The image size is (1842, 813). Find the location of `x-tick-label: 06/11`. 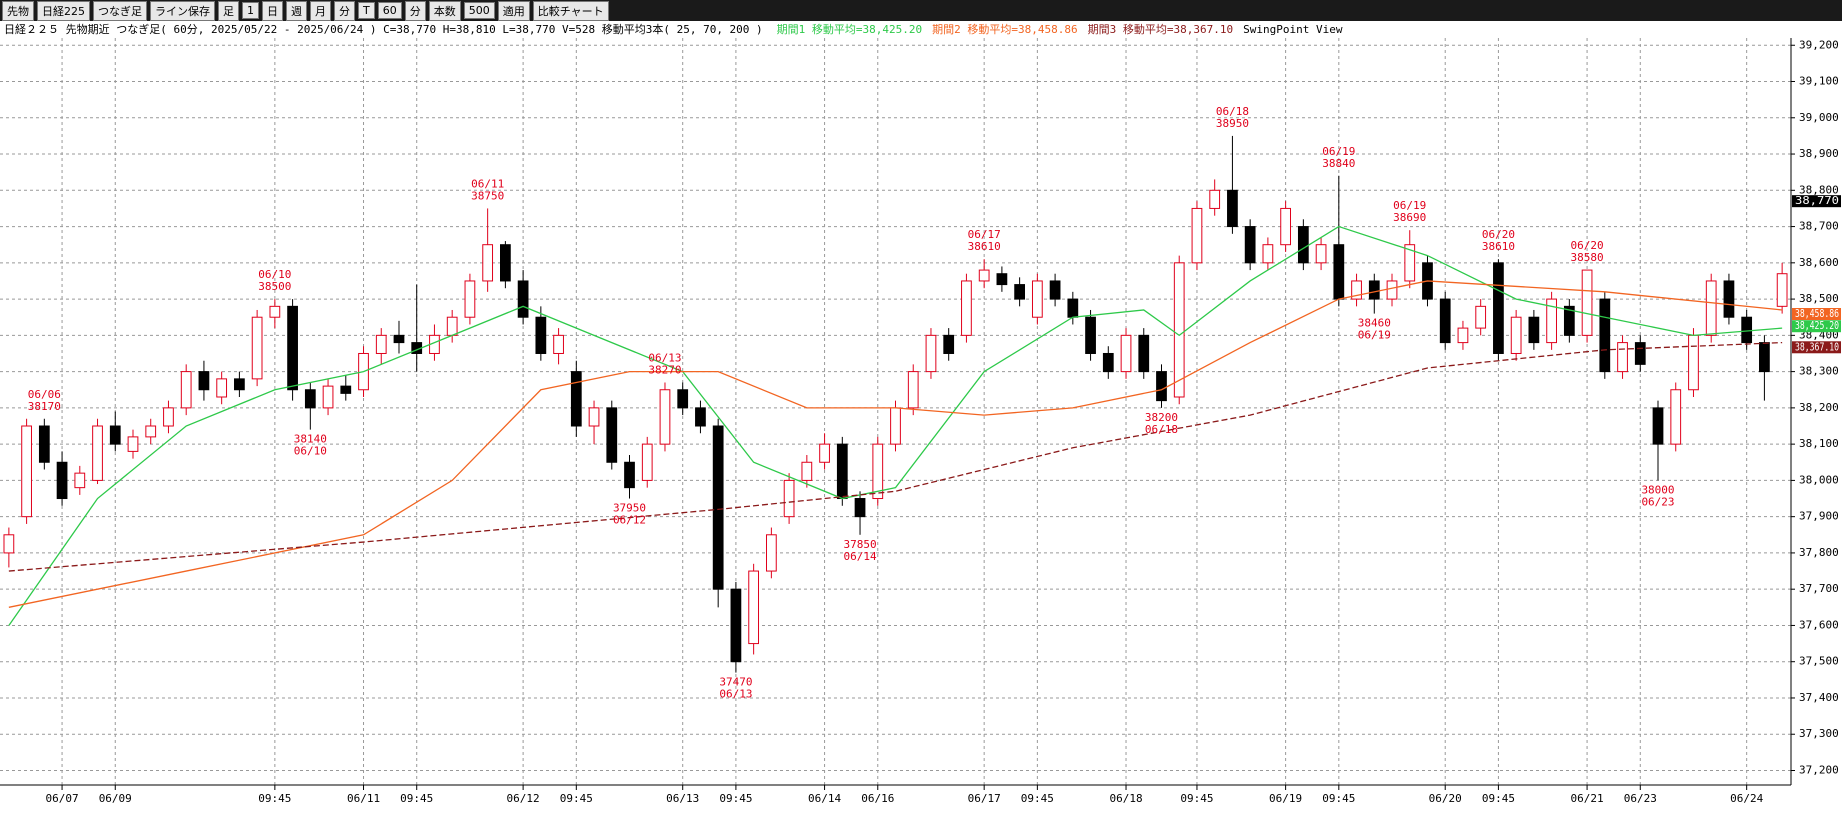

x-tick-label: 06/11 is located at coordinates (363, 798).